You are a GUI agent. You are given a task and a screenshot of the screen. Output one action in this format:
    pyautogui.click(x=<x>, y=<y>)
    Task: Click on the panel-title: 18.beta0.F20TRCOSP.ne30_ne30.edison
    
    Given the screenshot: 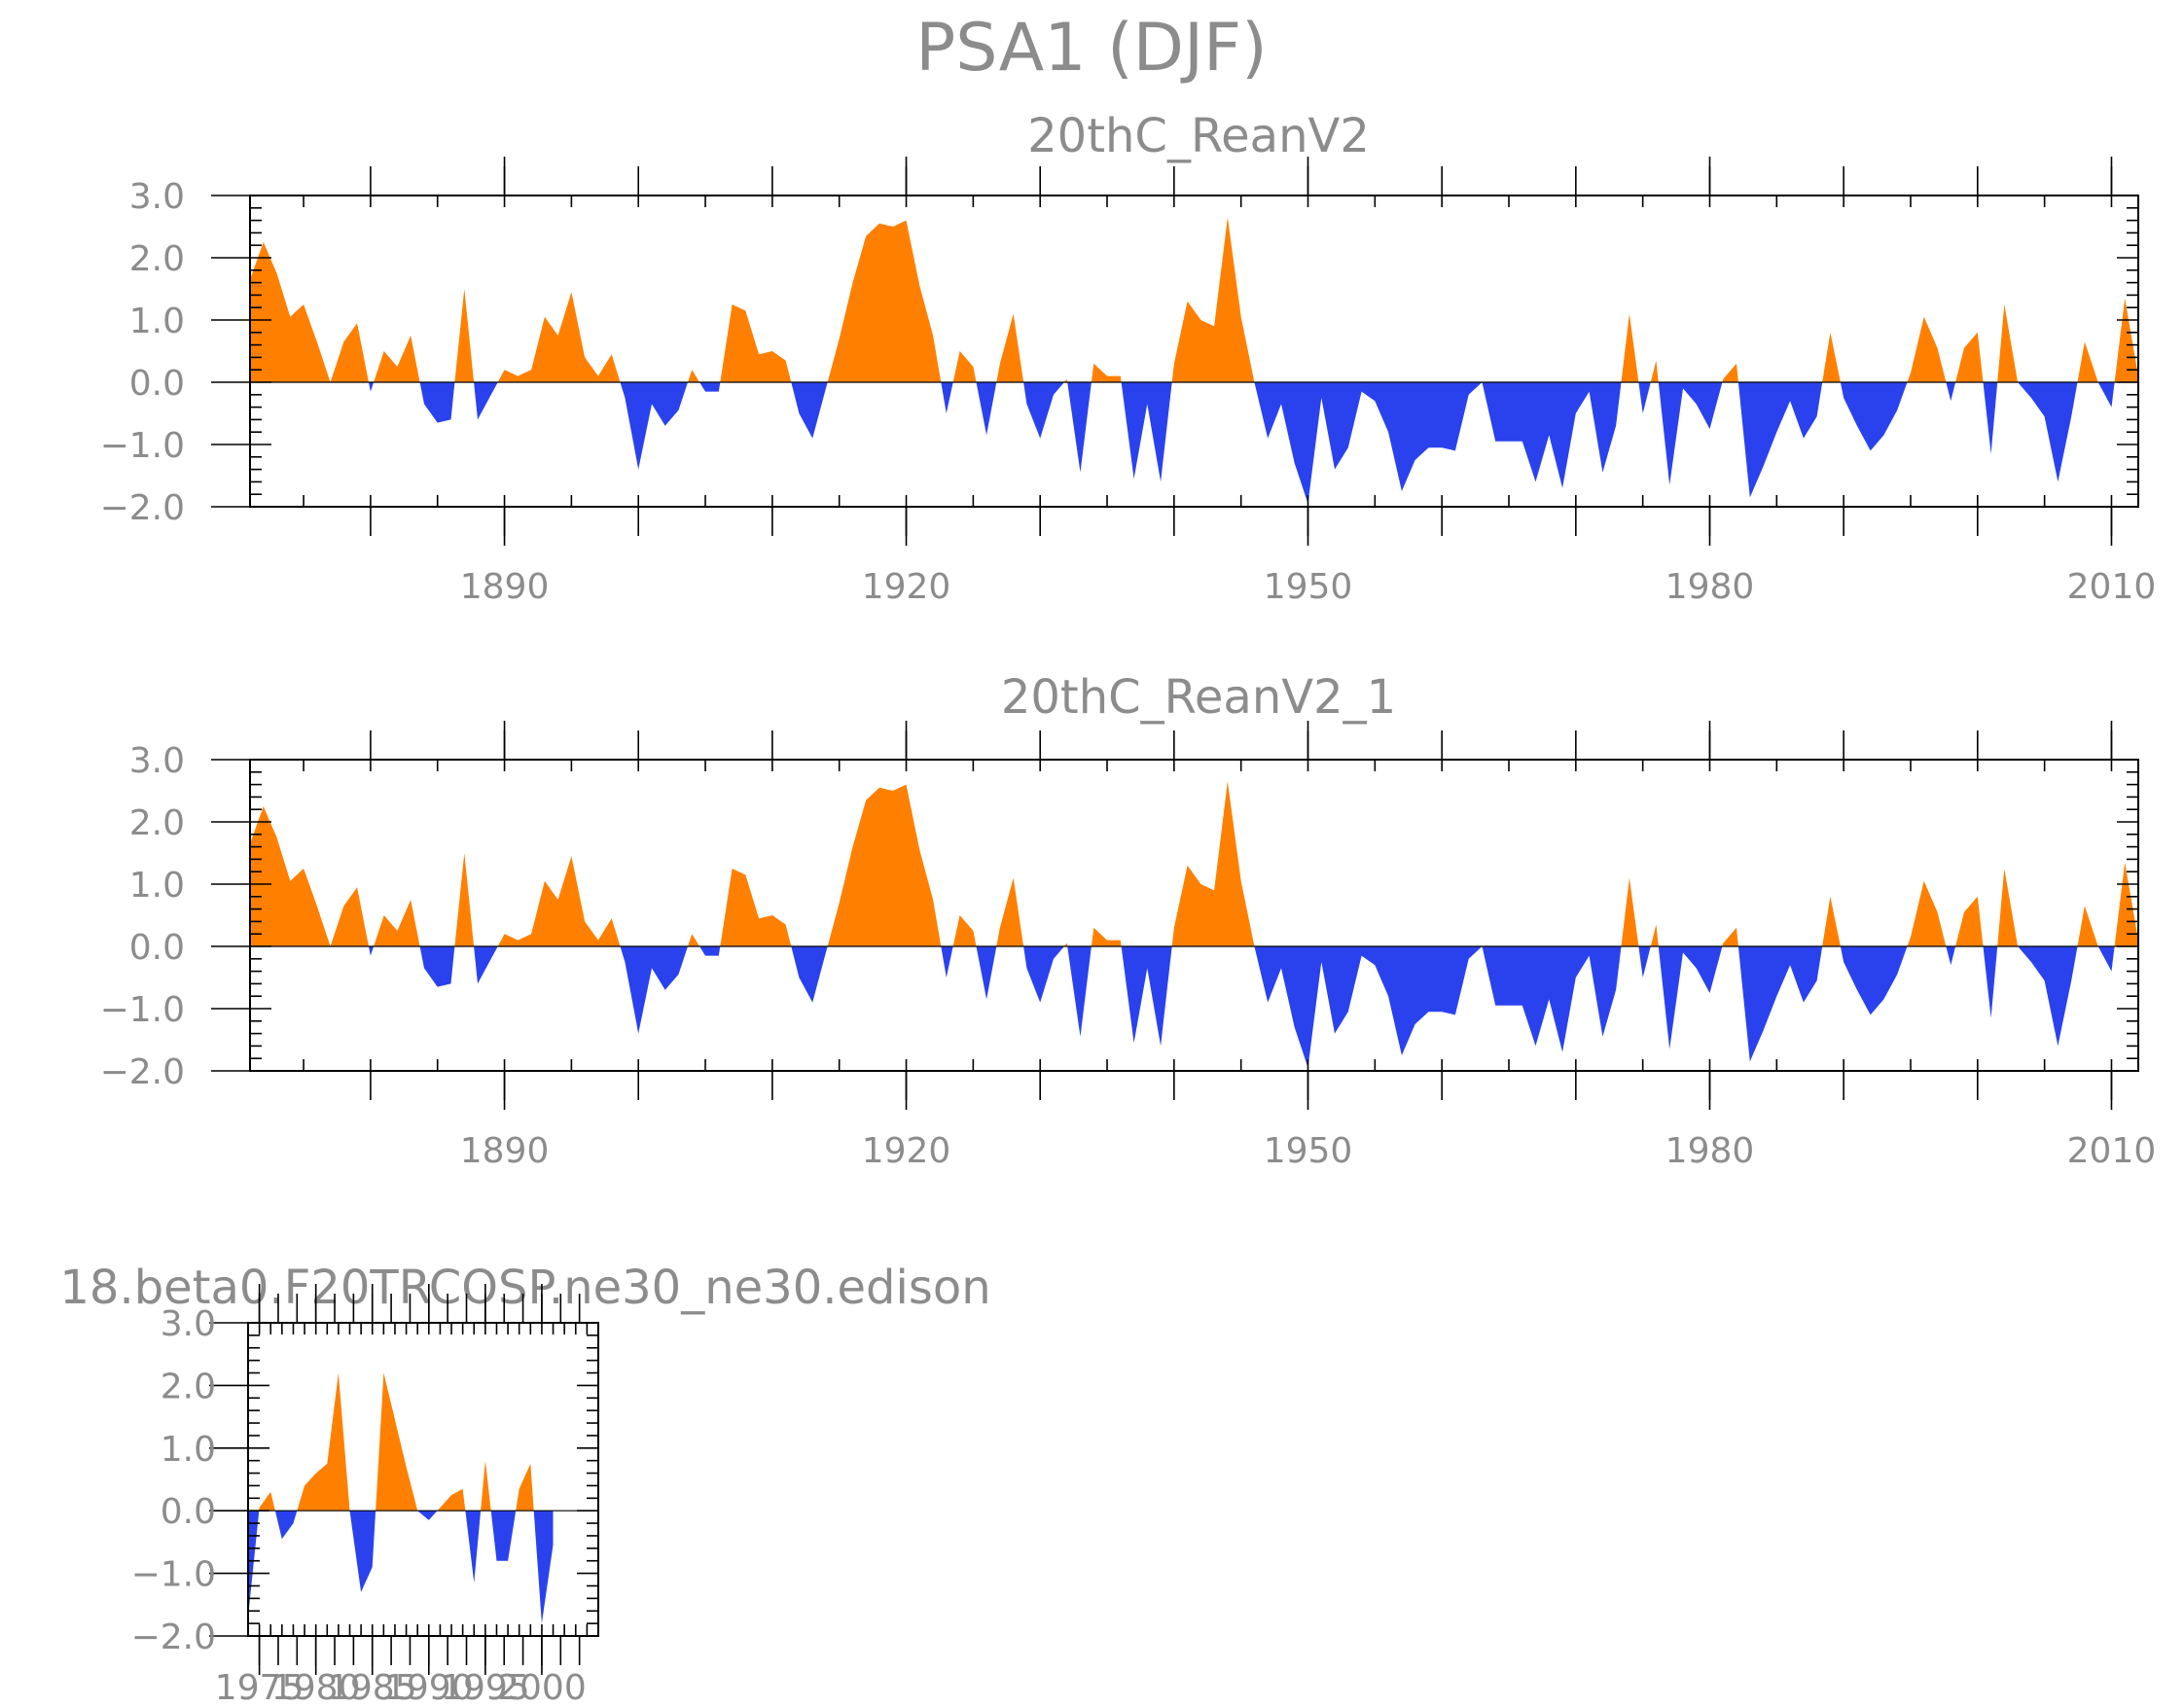 What is the action you would take?
    pyautogui.click(x=524, y=1288)
    